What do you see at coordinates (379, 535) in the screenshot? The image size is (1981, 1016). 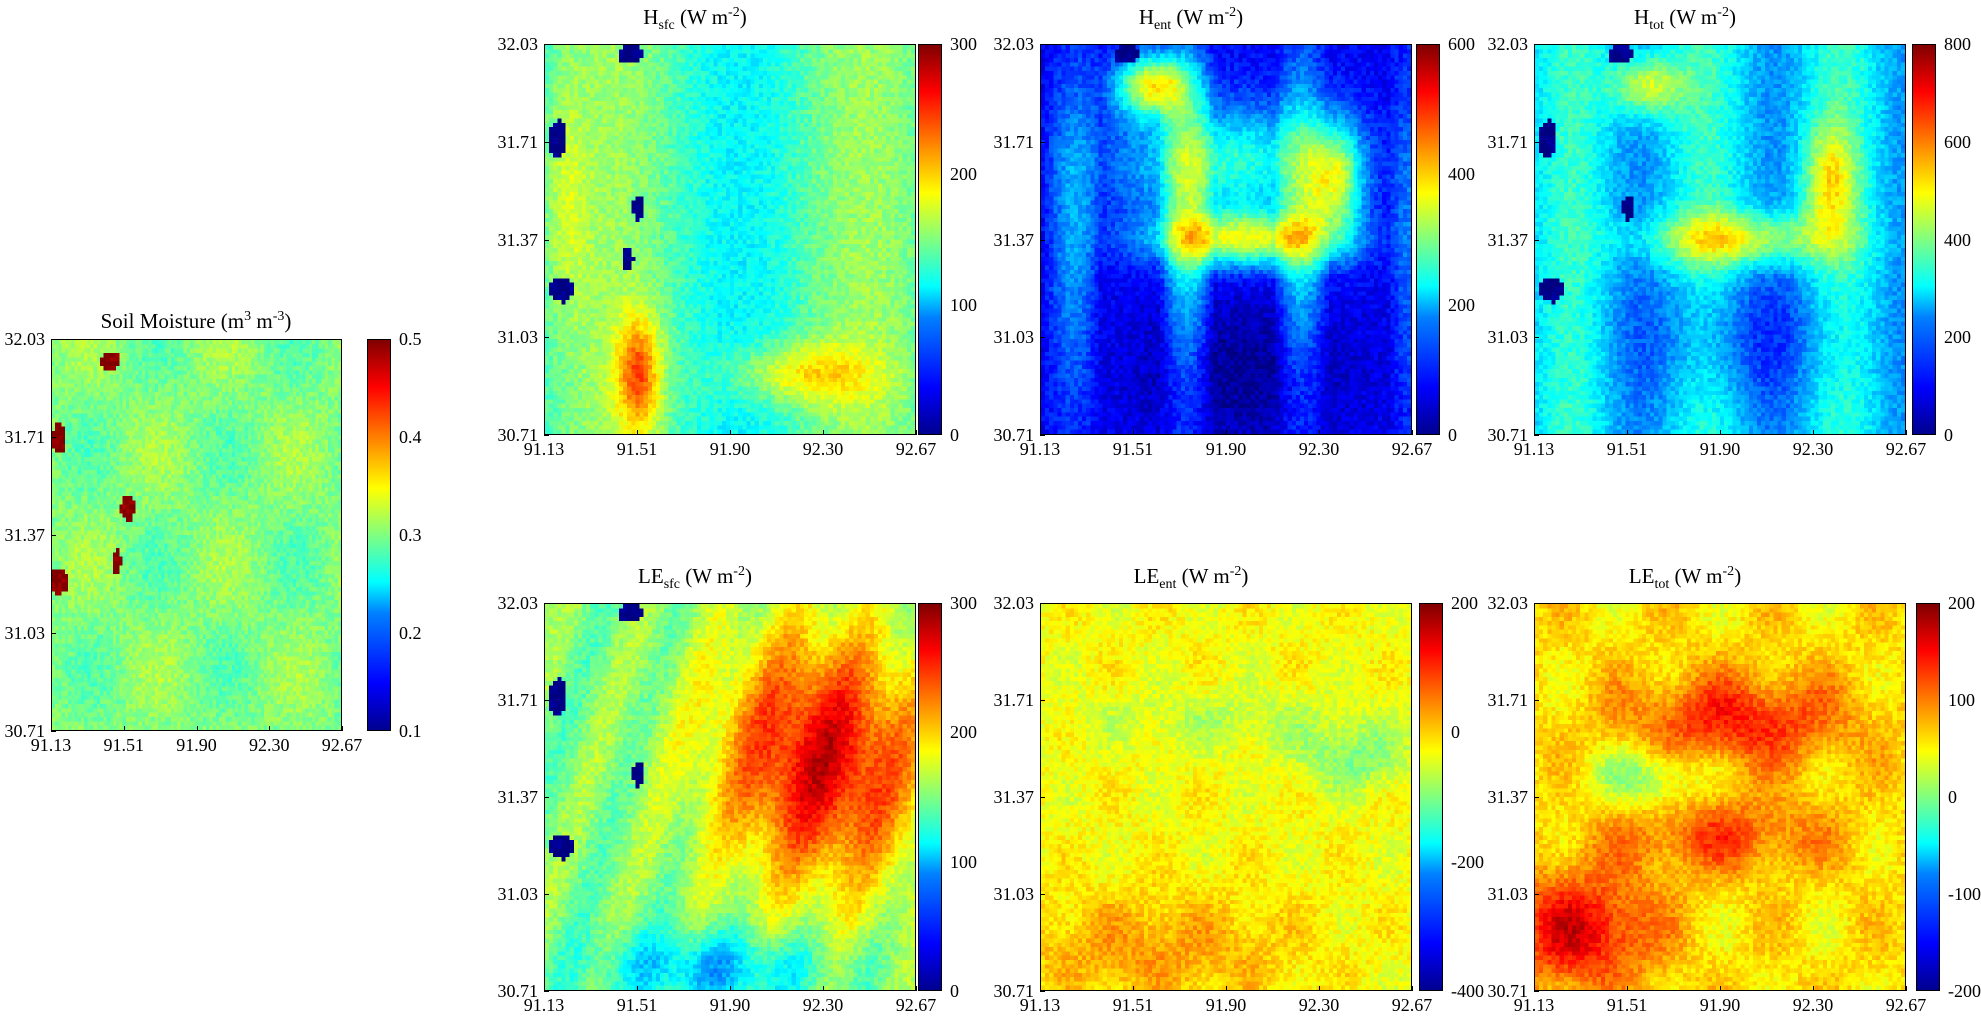 I see `soil-moisture-colorbar` at bounding box center [379, 535].